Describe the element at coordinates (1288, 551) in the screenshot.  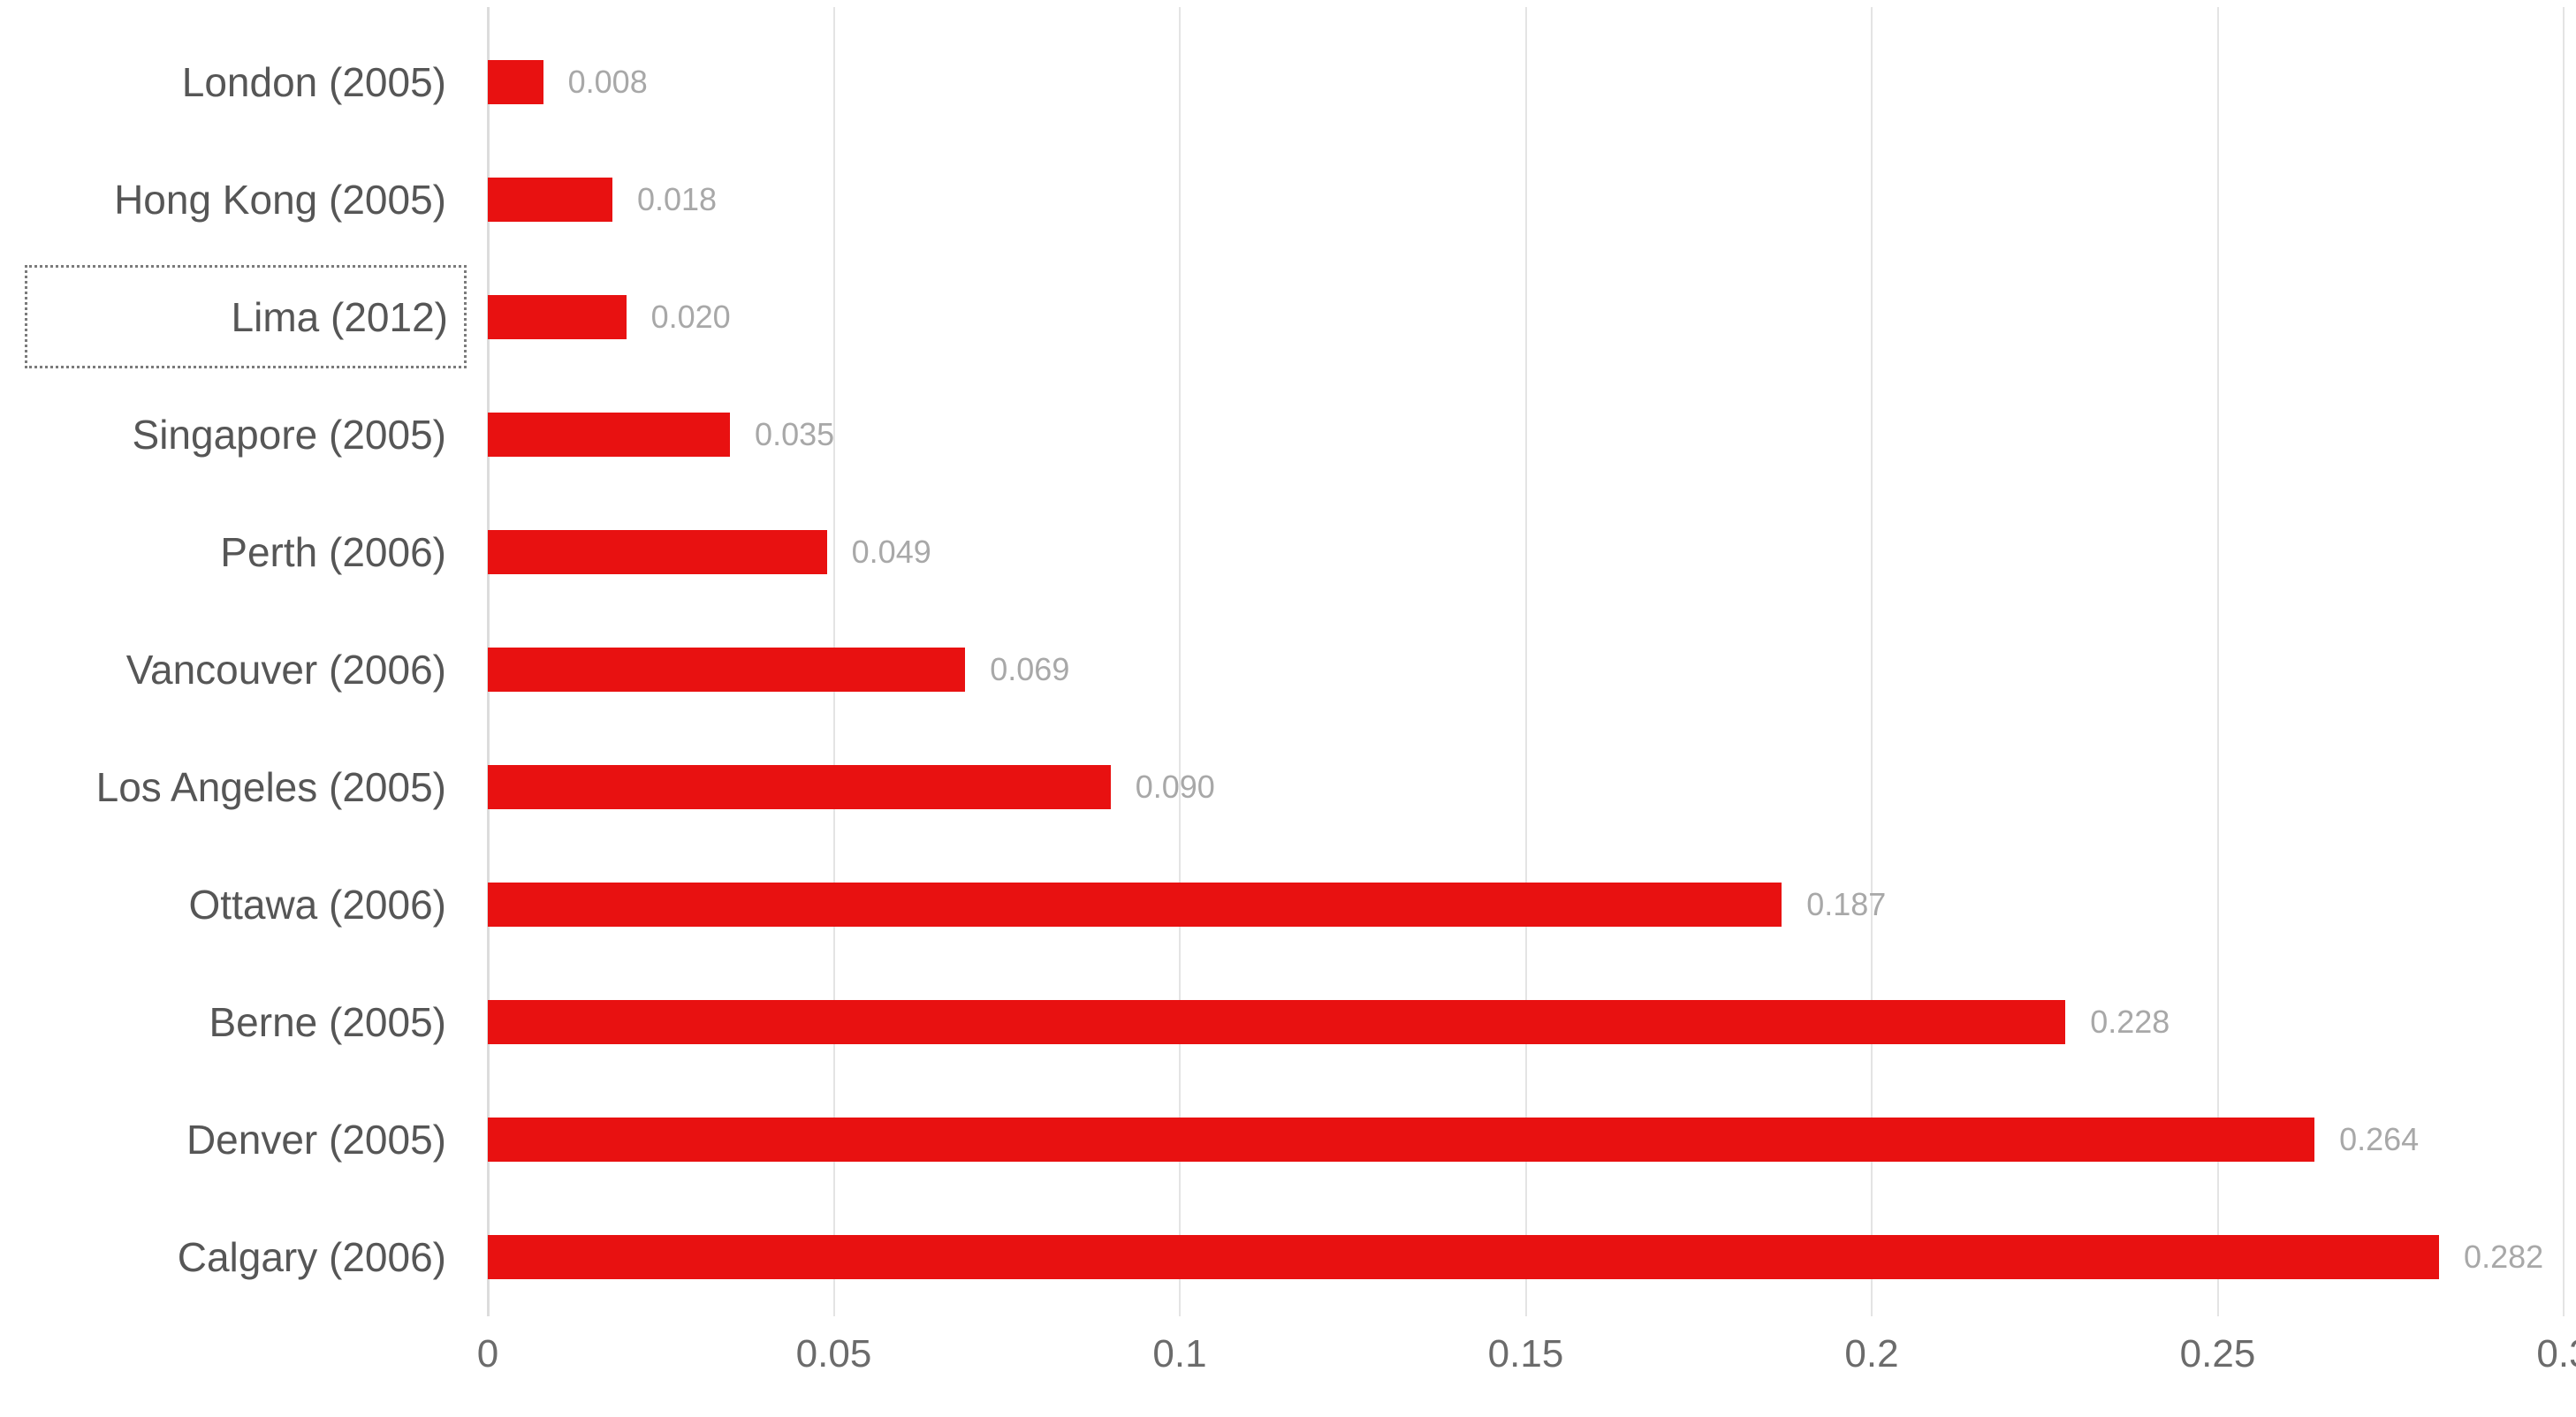
I see `bar-row: Perth (2006) 0.049` at that location.